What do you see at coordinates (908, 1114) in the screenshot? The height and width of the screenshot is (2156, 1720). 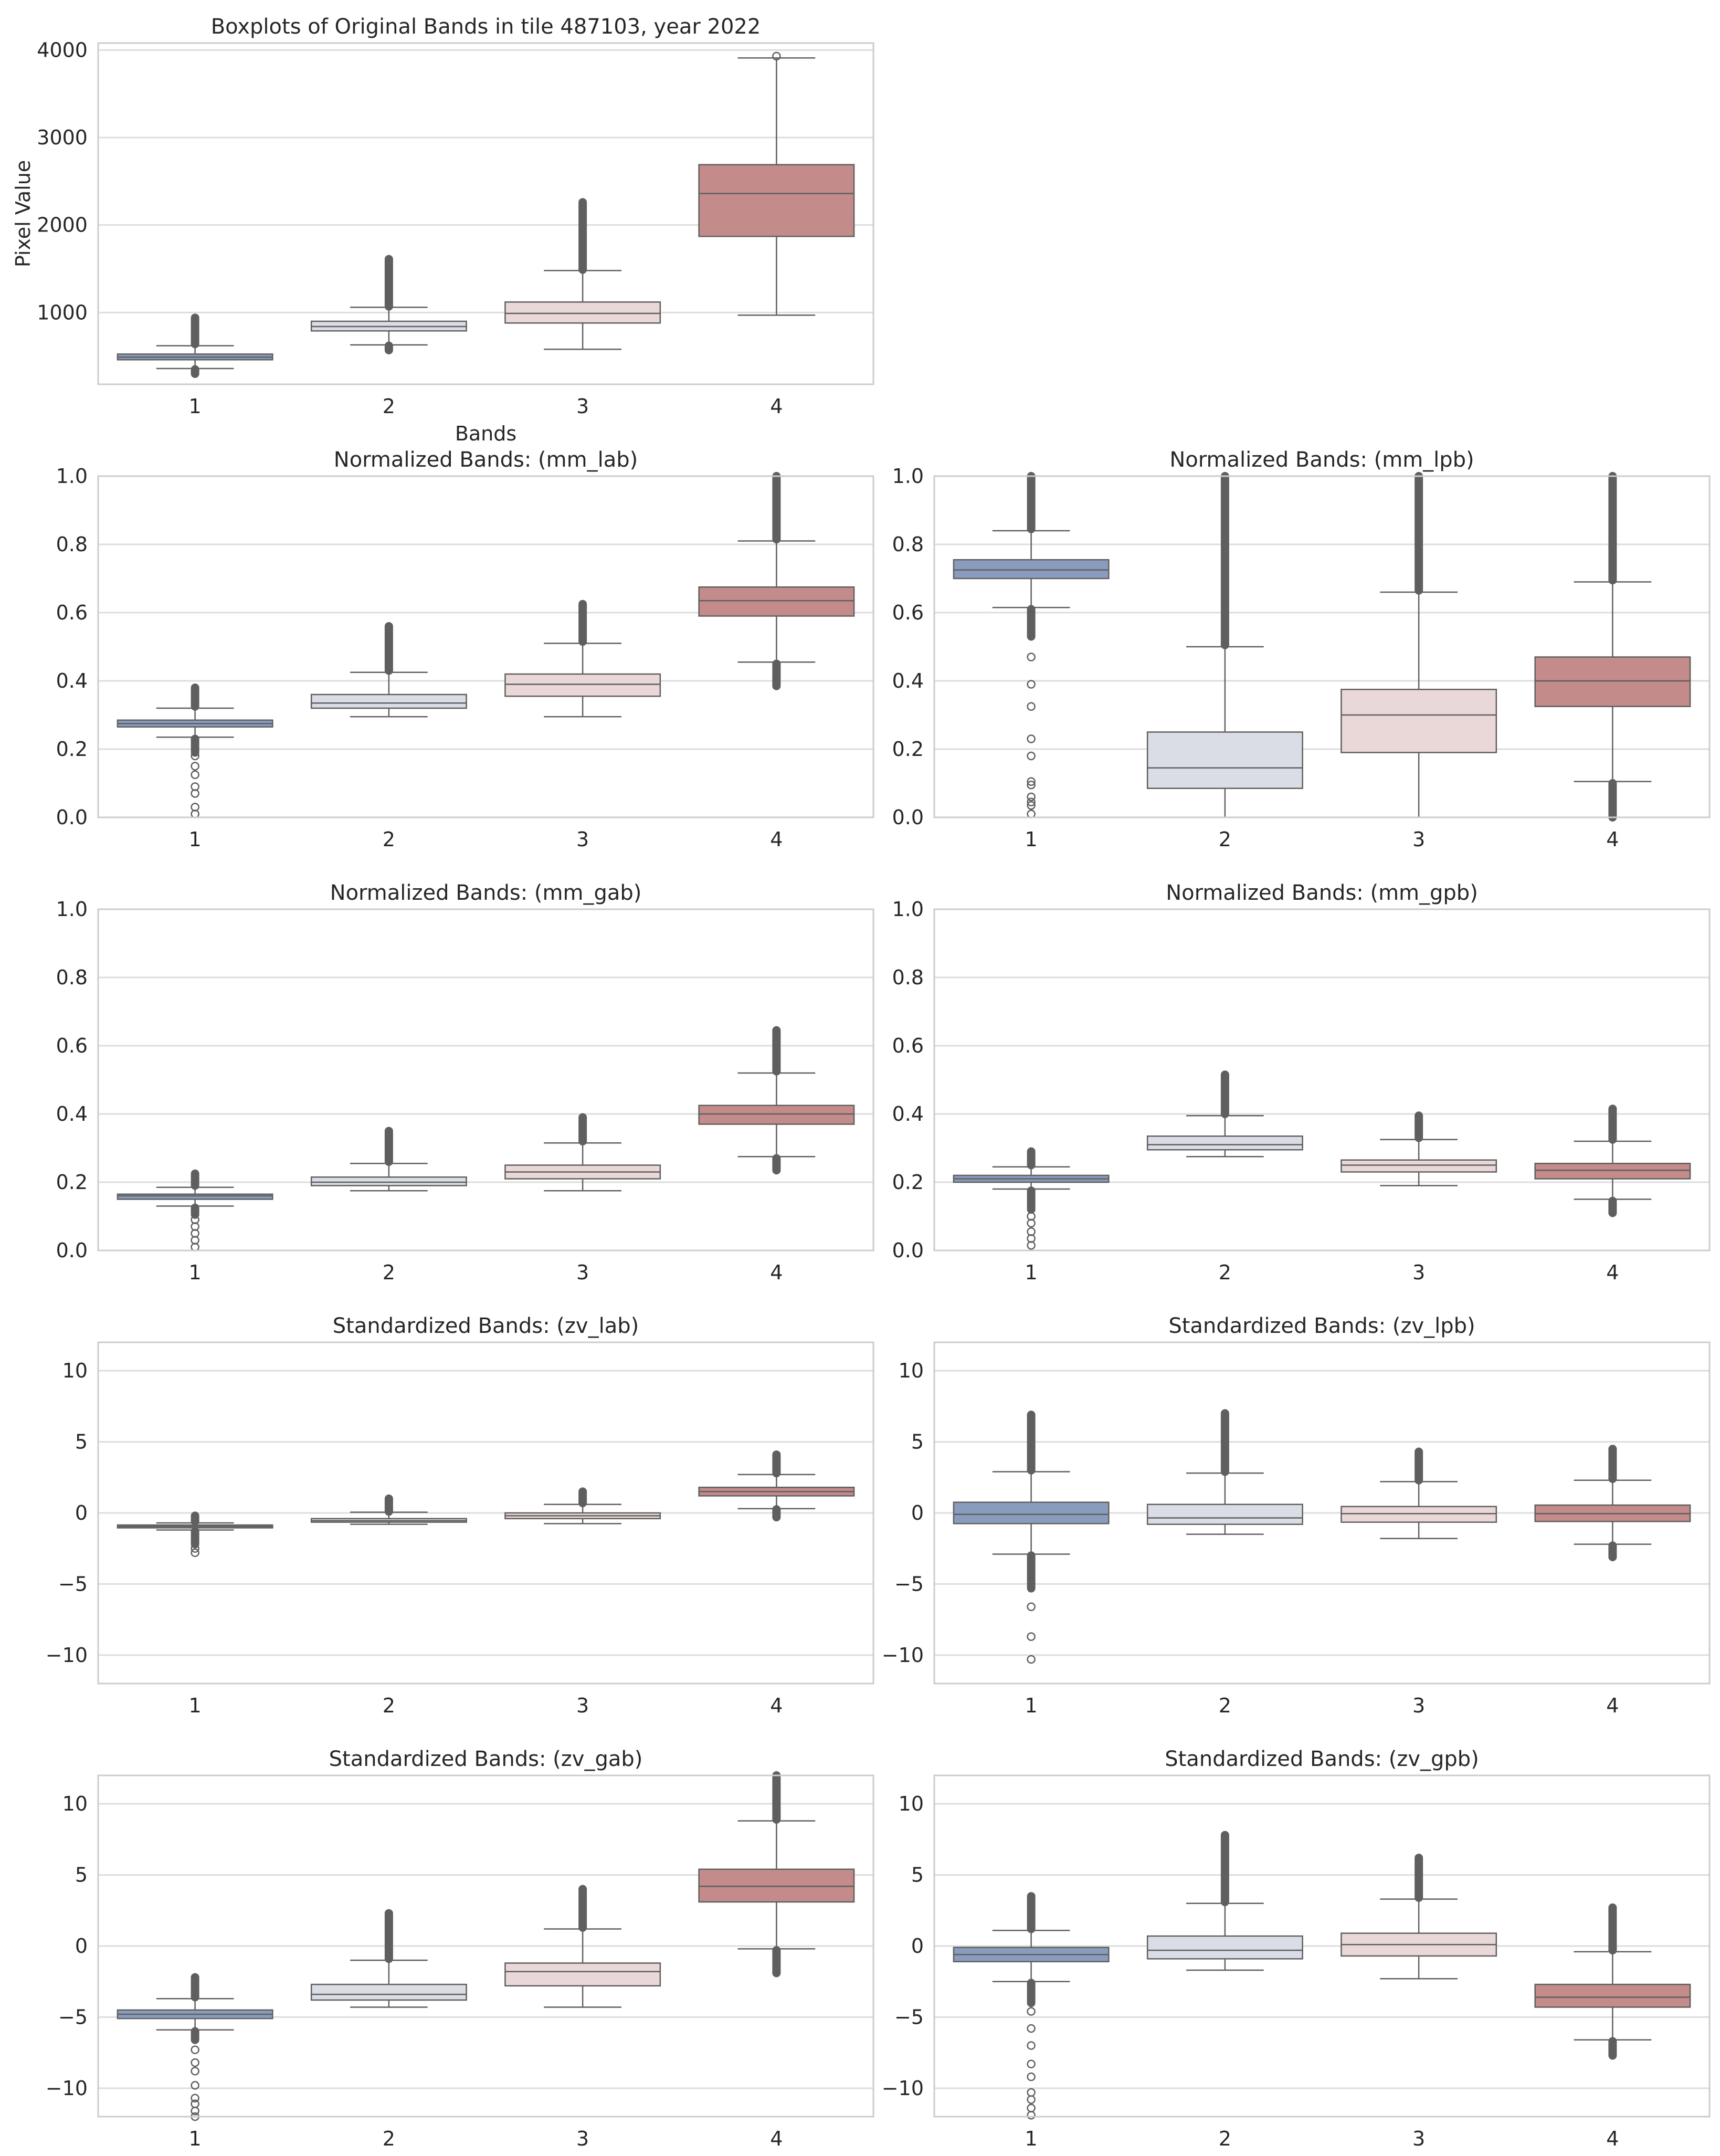 I see `y-tick-label: 0.4` at bounding box center [908, 1114].